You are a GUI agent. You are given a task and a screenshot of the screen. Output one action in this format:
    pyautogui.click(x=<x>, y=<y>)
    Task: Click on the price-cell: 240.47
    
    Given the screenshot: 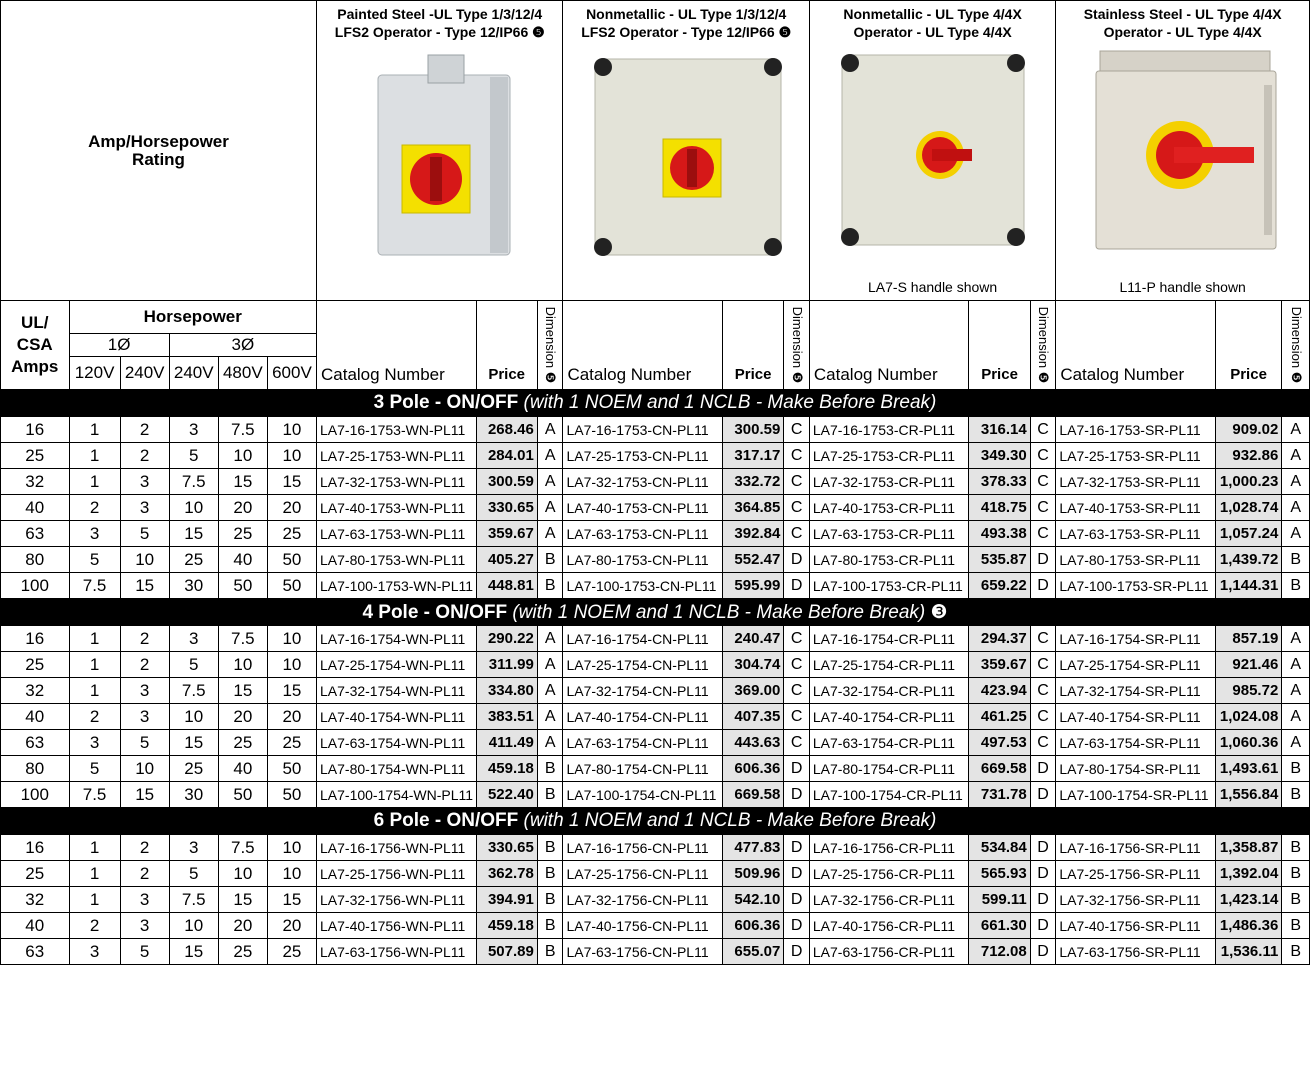 What is the action you would take?
    pyautogui.click(x=753, y=638)
    